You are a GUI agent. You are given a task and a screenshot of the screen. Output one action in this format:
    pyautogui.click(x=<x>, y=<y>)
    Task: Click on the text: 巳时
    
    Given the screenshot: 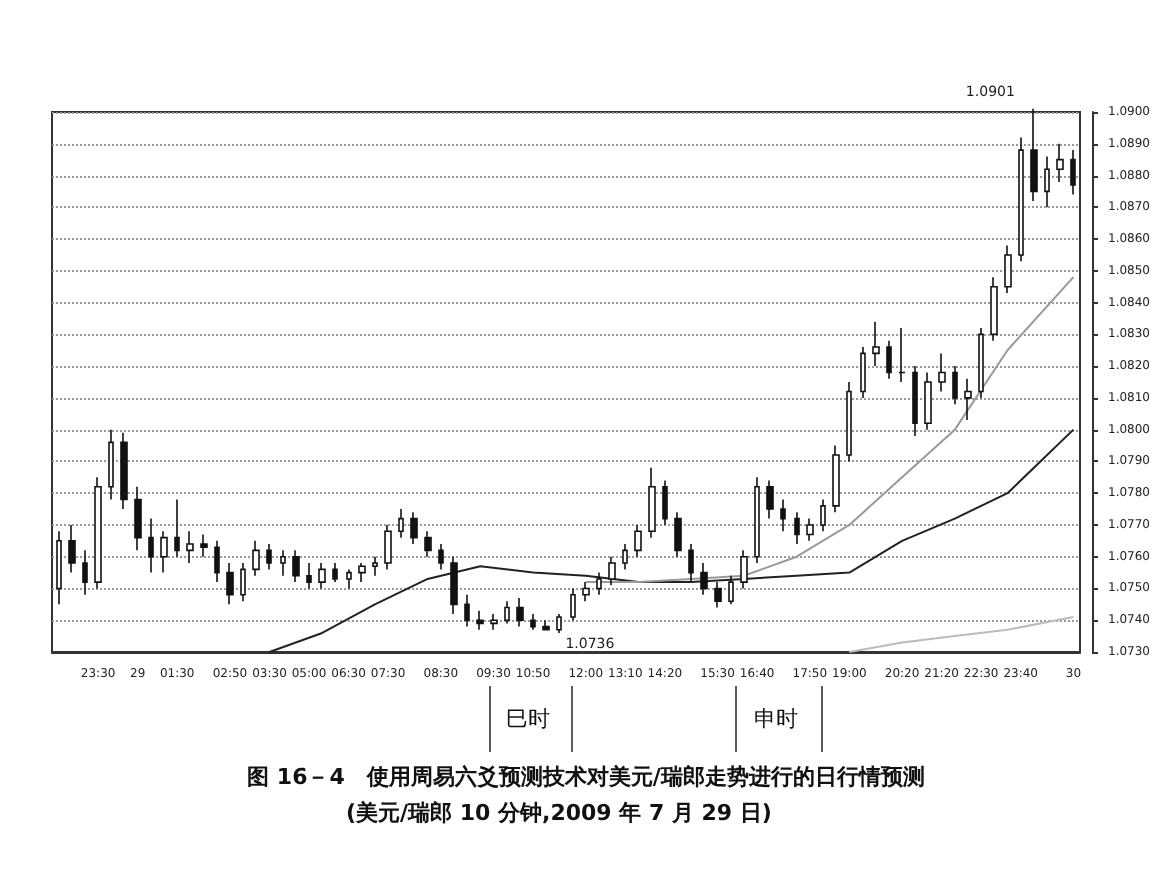 What is the action you would take?
    pyautogui.click(x=528, y=719)
    